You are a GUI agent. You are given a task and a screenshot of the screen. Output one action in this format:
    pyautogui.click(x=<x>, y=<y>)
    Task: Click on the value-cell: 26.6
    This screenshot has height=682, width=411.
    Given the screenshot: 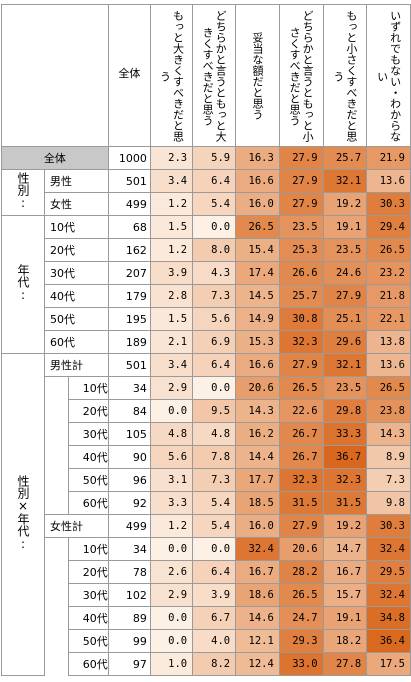 What is the action you would take?
    pyautogui.click(x=301, y=273)
    